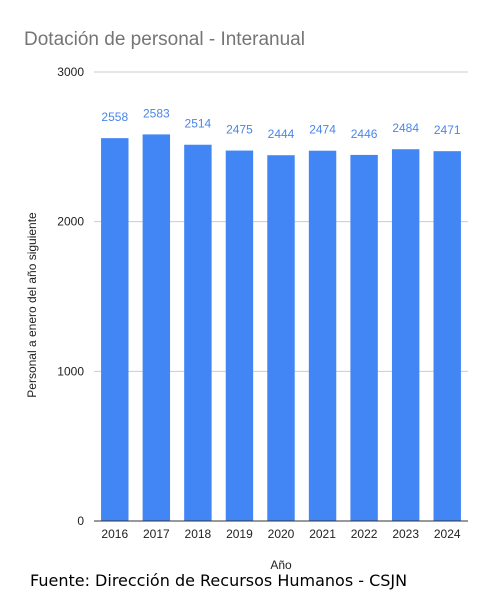 This screenshot has height=598, width=493. Describe the element at coordinates (70, 371) in the screenshot. I see `y-tick-label: 1000` at that location.